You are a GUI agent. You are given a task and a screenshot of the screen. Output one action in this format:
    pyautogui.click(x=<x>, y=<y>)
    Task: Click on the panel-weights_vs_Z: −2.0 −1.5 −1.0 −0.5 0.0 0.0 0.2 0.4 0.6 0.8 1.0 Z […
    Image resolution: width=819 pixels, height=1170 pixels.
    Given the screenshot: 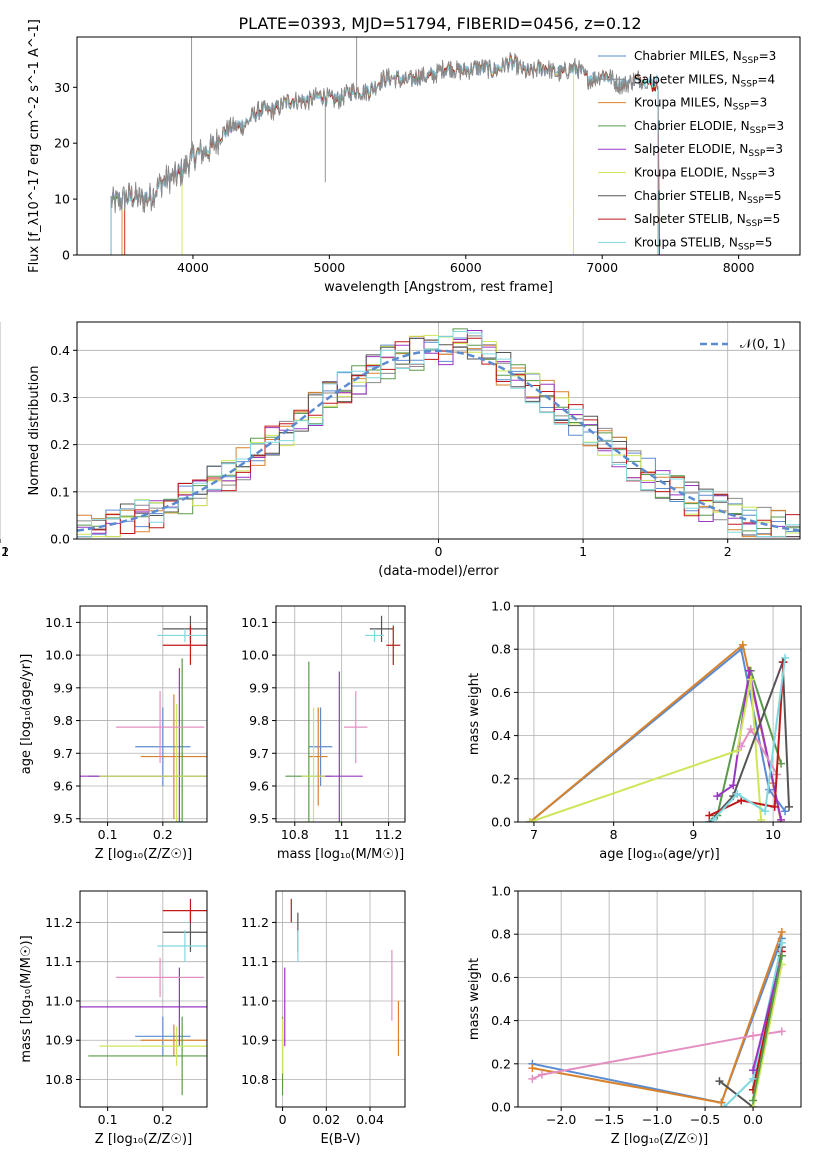 What is the action you would take?
    pyautogui.click(x=634, y=1015)
    